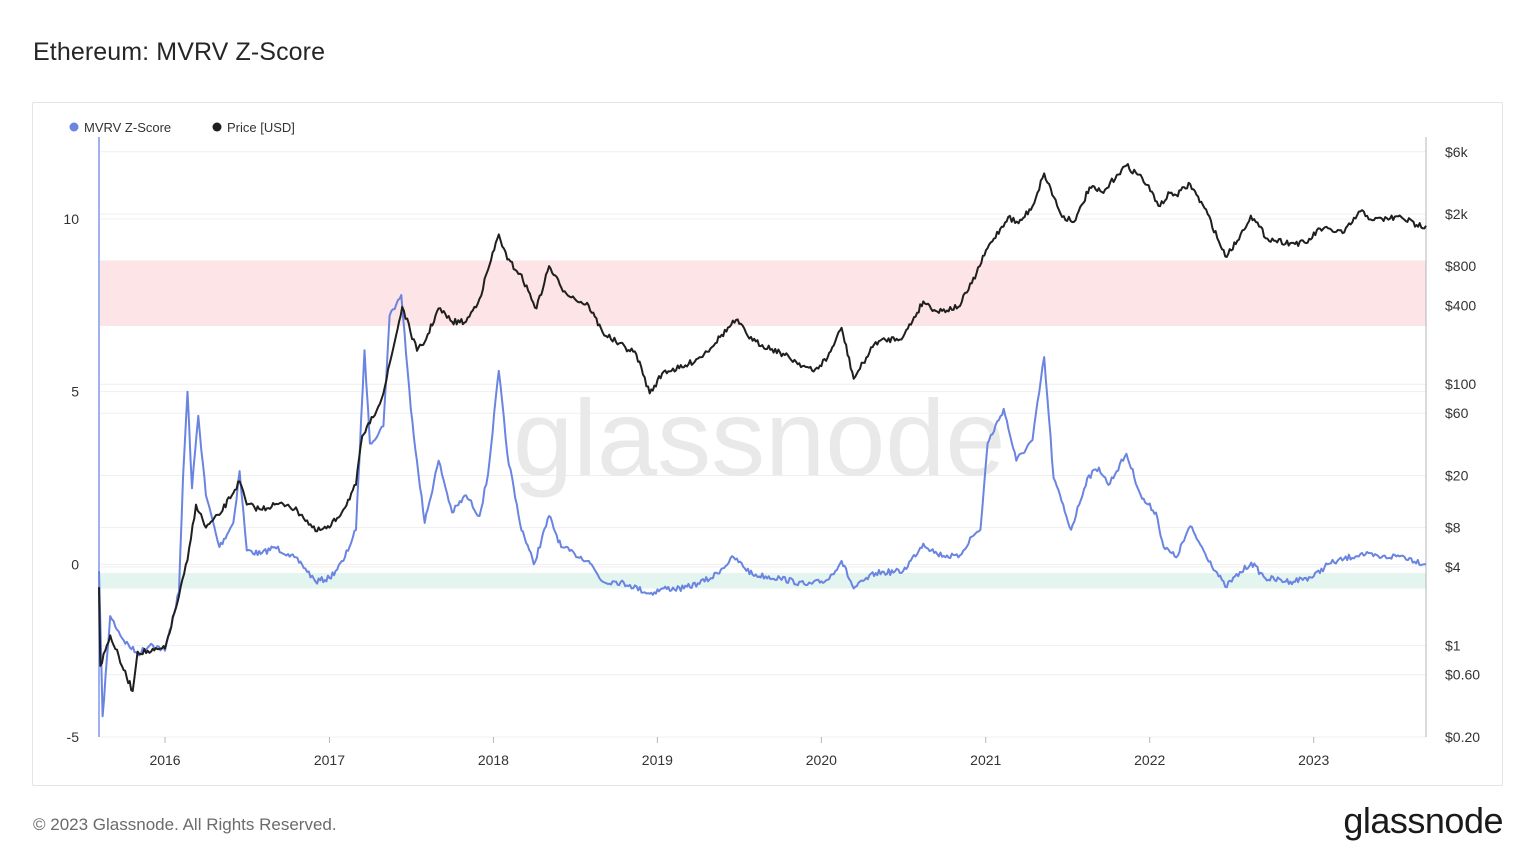 This screenshot has width=1536, height=864. I want to click on y-right-tick-6: $60, so click(1457, 413).